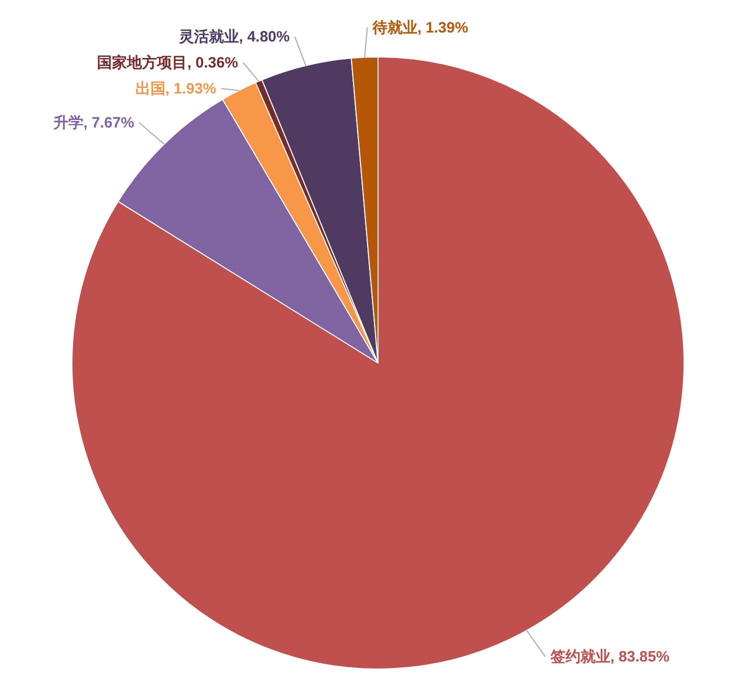 Image resolution: width=745 pixels, height=694 pixels. I want to click on slice-label: 灵活就业, 4.80%, so click(234, 37).